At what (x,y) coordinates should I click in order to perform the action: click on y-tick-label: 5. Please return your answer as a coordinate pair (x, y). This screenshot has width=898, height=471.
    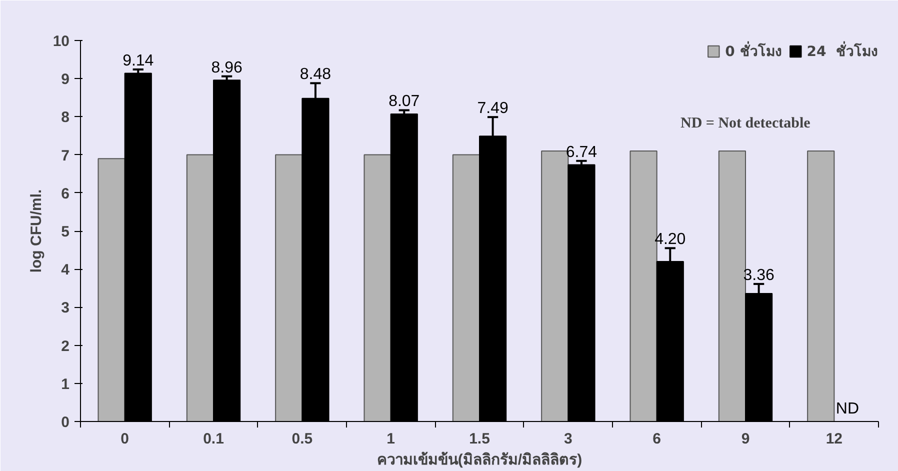
    Looking at the image, I should click on (65, 232).